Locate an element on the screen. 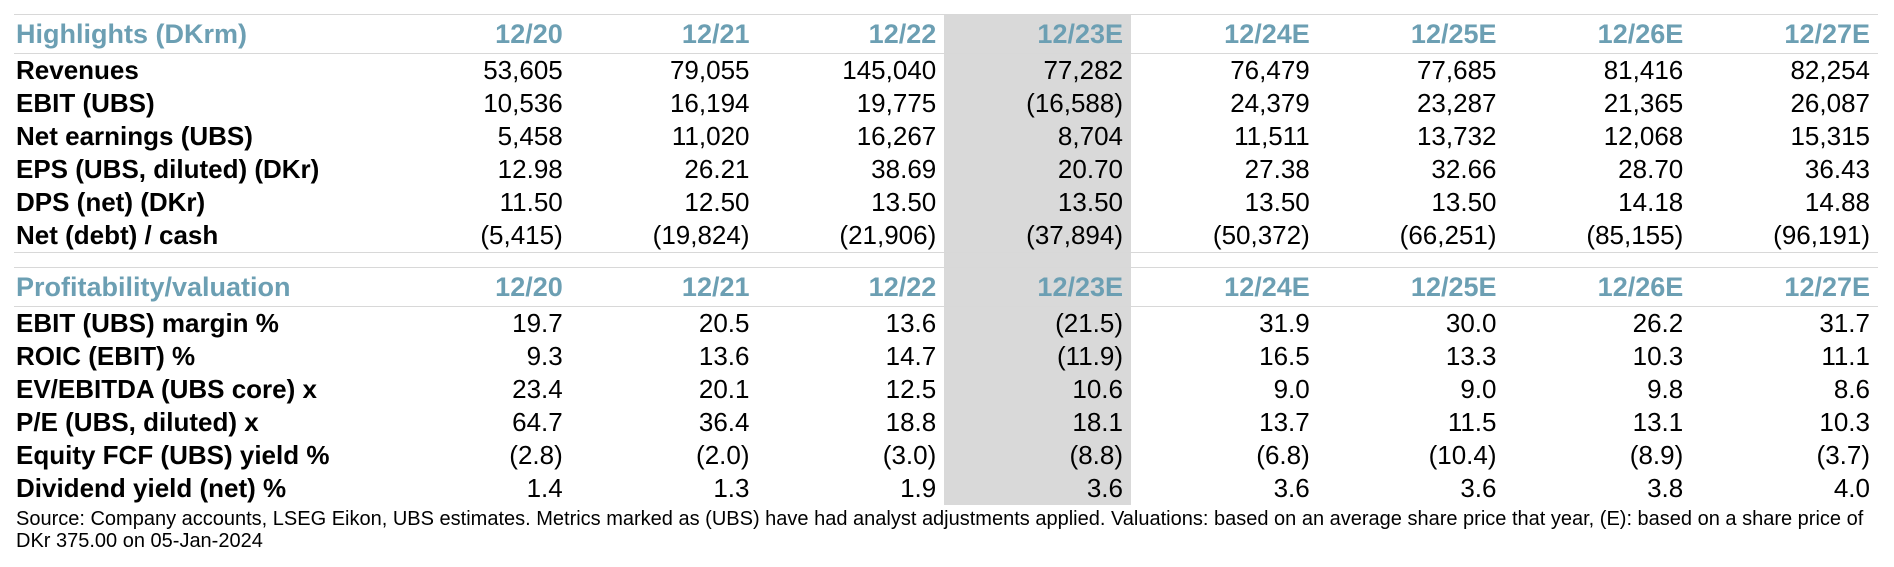  table-cell-highlighted: 8,704 is located at coordinates (1037, 136).